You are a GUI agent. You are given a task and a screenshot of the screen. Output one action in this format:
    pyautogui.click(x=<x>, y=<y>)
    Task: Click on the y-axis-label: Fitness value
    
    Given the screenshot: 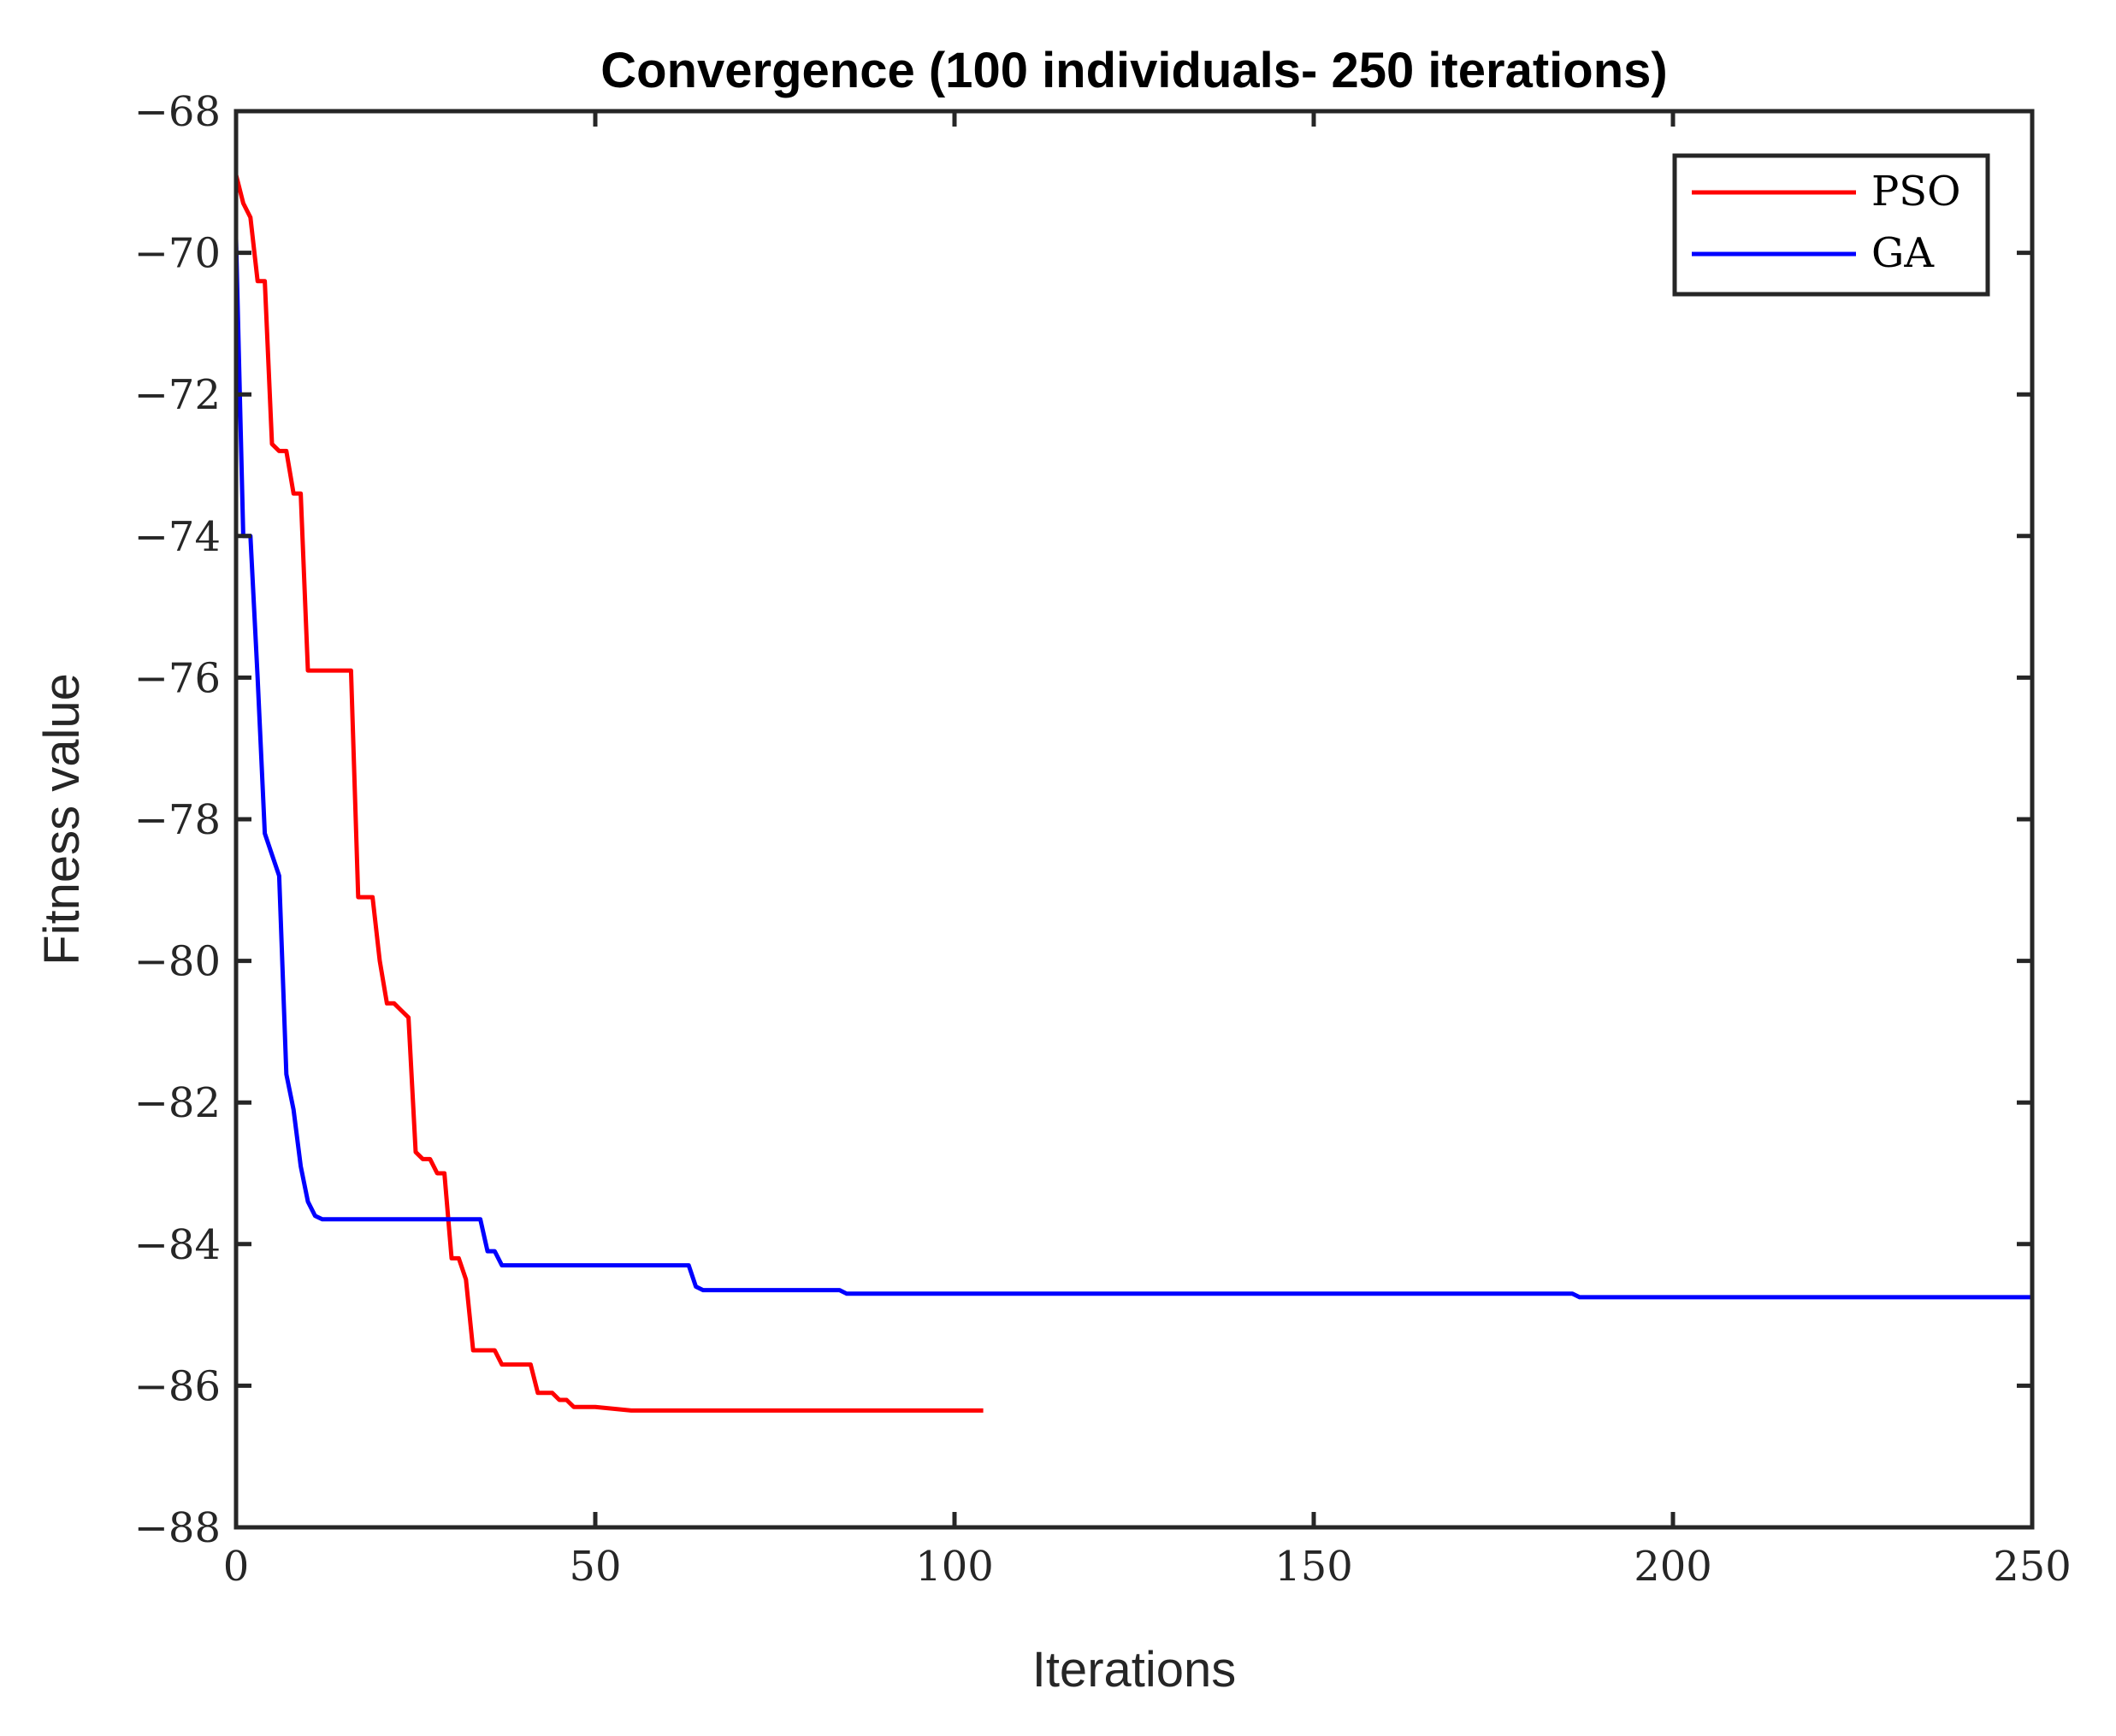 What is the action you would take?
    pyautogui.click(x=62, y=819)
    